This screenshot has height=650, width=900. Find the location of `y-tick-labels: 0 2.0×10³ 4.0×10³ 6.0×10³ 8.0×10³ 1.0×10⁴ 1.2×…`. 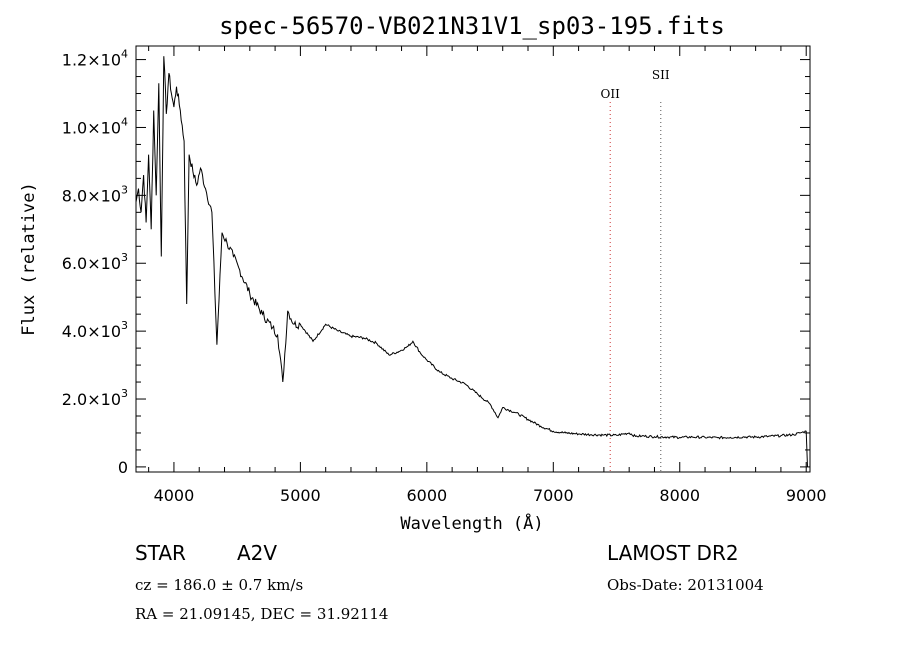

y-tick-labels: 0 2.0×10³ 4.0×10³ 6.0×10³ 8.0×10³ 1.0×10⁴ 1.2×… is located at coordinates (95, 262).